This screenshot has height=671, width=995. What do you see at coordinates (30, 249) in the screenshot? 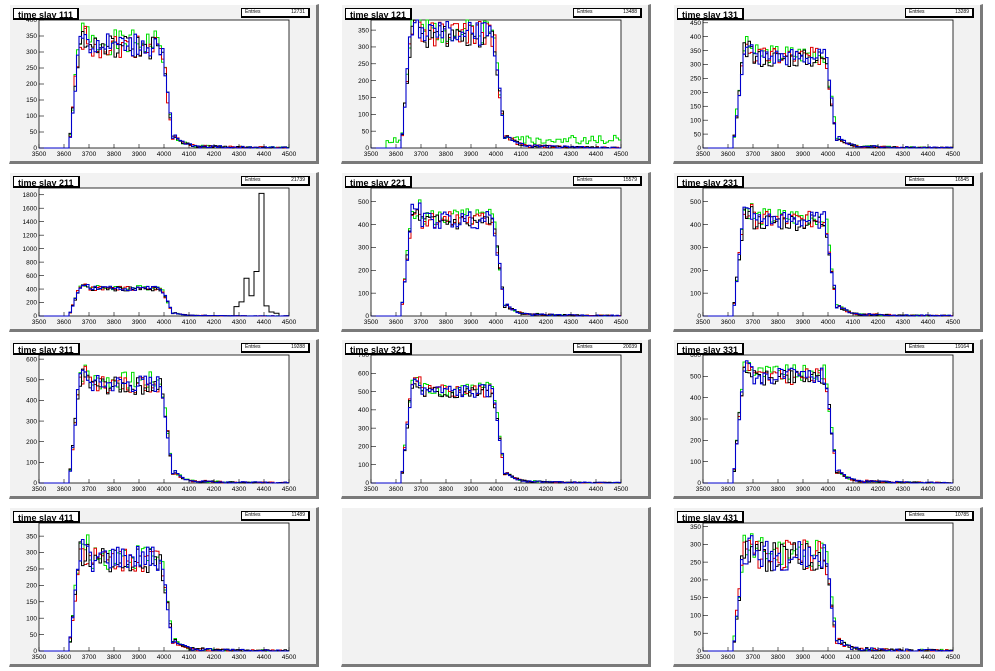
I see `y-tick-label: 1000` at bounding box center [30, 249].